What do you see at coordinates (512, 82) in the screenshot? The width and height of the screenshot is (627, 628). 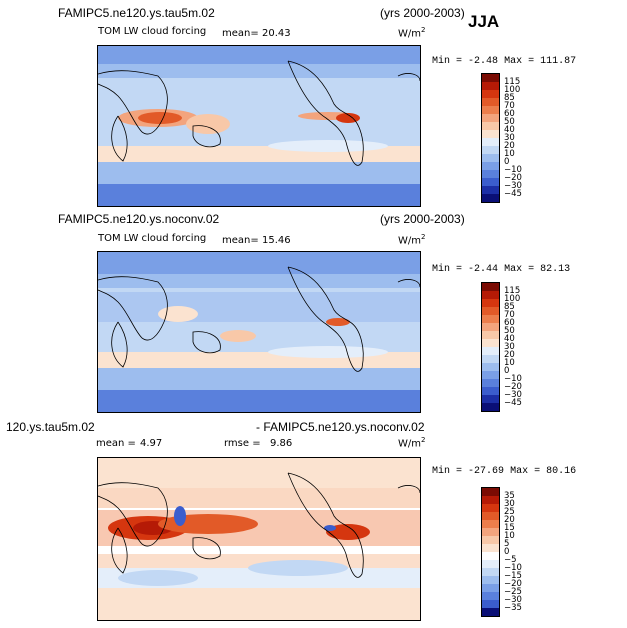 I see `panel1-cbar-label: 115` at bounding box center [512, 82].